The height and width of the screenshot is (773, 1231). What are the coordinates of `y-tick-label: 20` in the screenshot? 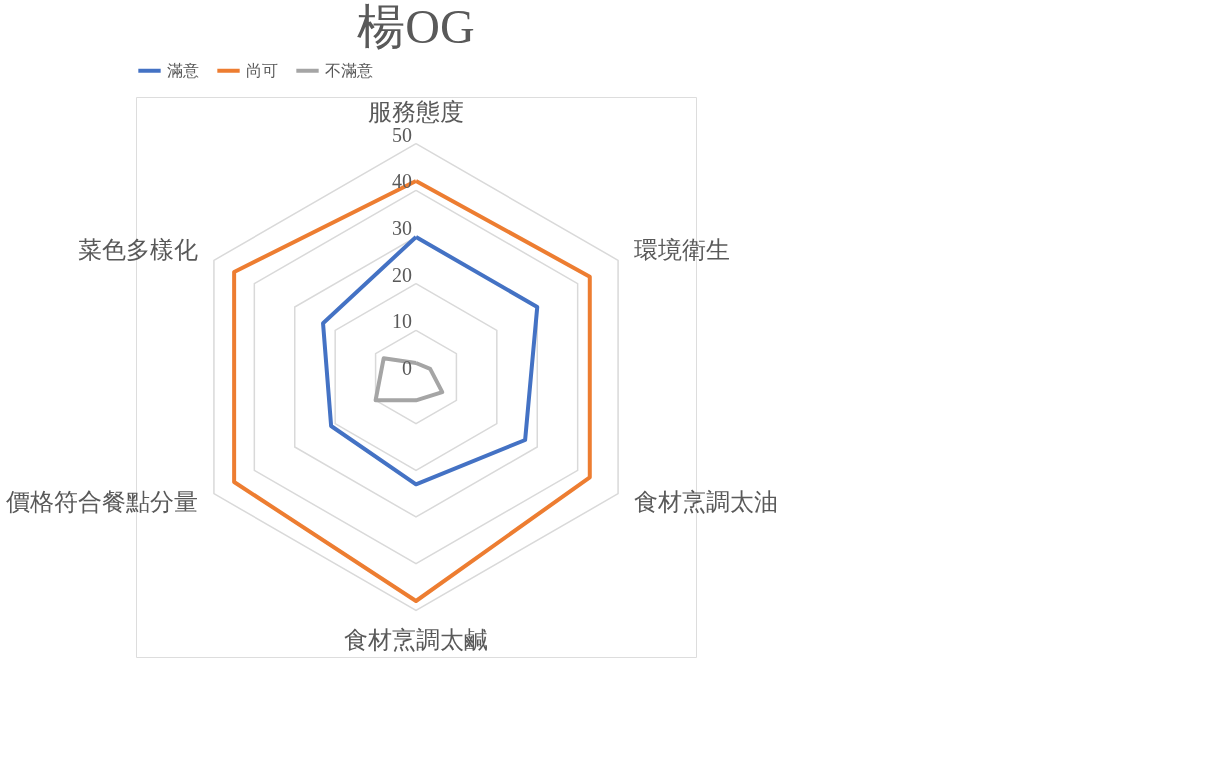 It's located at (402, 274).